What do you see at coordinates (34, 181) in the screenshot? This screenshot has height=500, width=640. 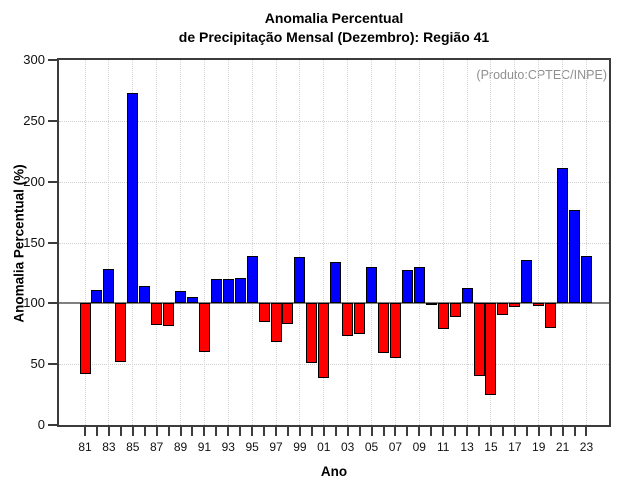 I see `y-axis-tick-label: 200` at bounding box center [34, 181].